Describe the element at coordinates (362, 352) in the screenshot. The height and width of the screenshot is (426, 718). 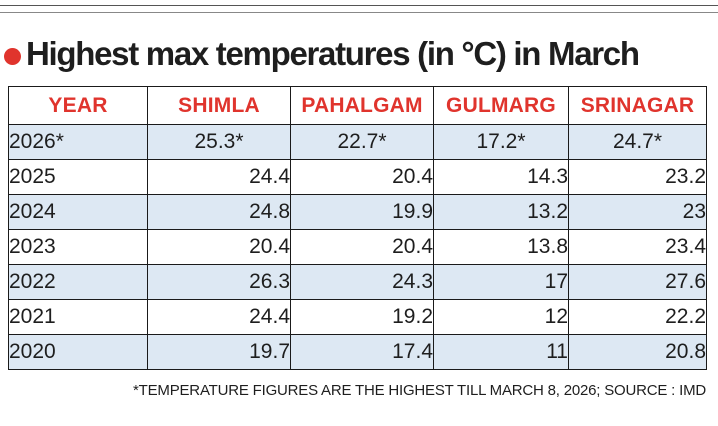
I see `pahalgam-cell: 17.4` at that location.